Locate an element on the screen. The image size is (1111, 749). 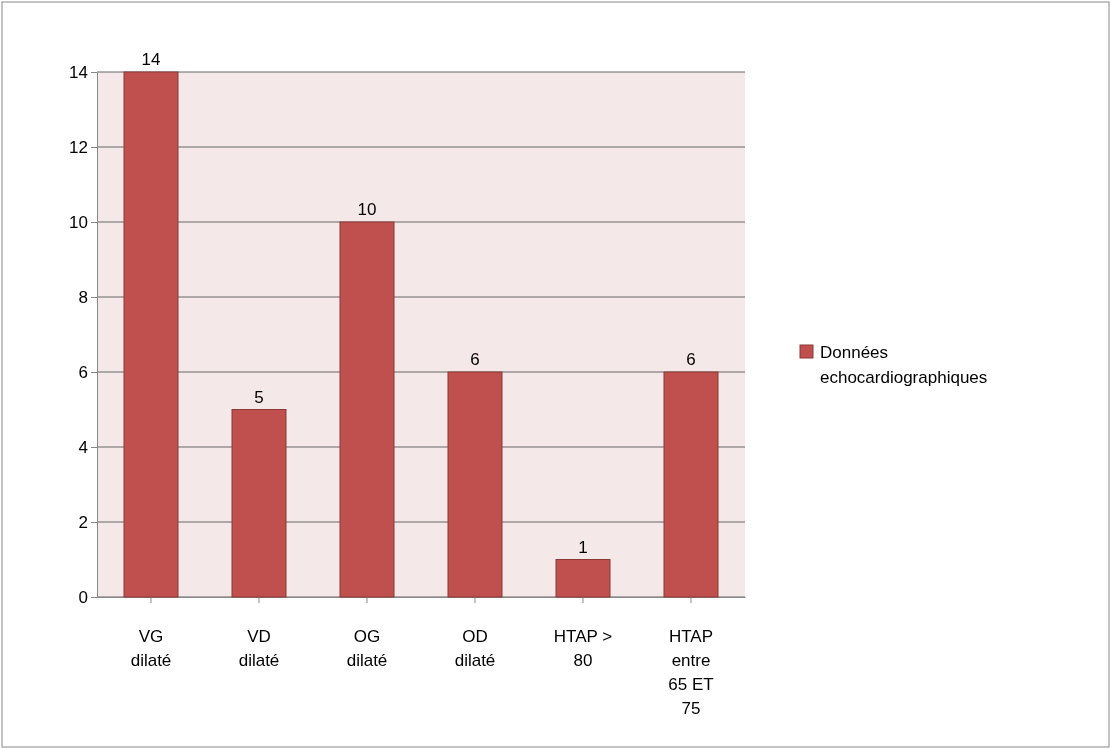
x-tick-label: OD dilaté is located at coordinates (475, 648).